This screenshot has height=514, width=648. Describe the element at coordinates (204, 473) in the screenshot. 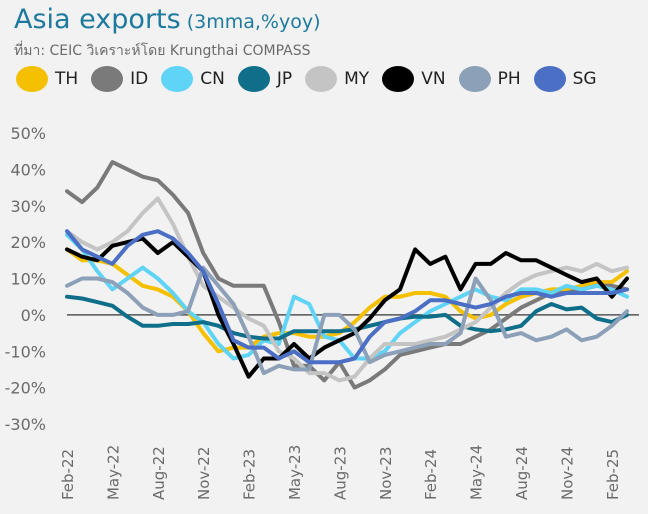

I see `x-tick-label: Nov-22` at that location.